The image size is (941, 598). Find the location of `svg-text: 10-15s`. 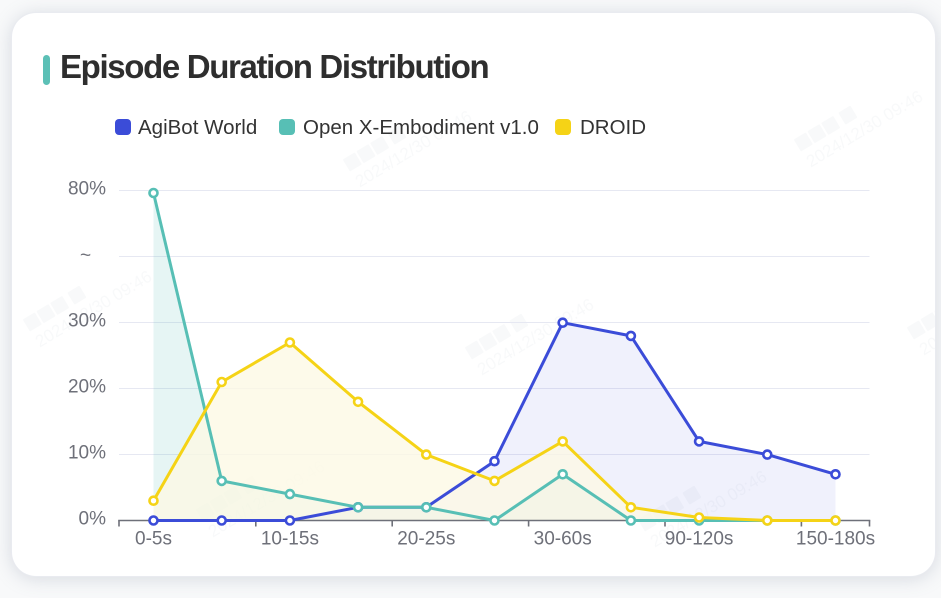

svg-text: 10-15s is located at coordinates (290, 539).